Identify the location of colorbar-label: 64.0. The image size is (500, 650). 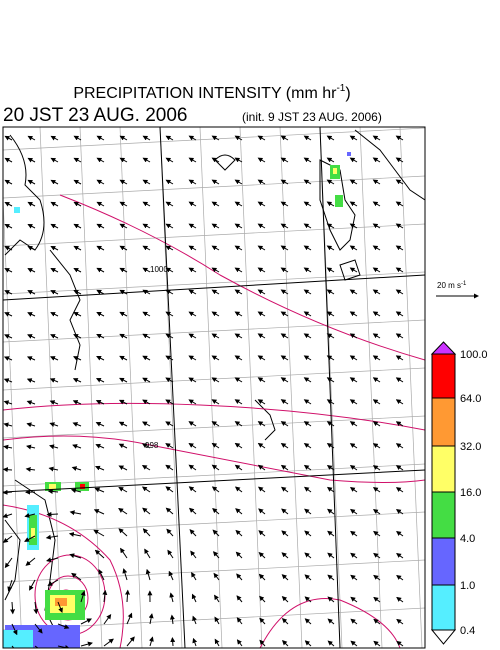
(470, 399).